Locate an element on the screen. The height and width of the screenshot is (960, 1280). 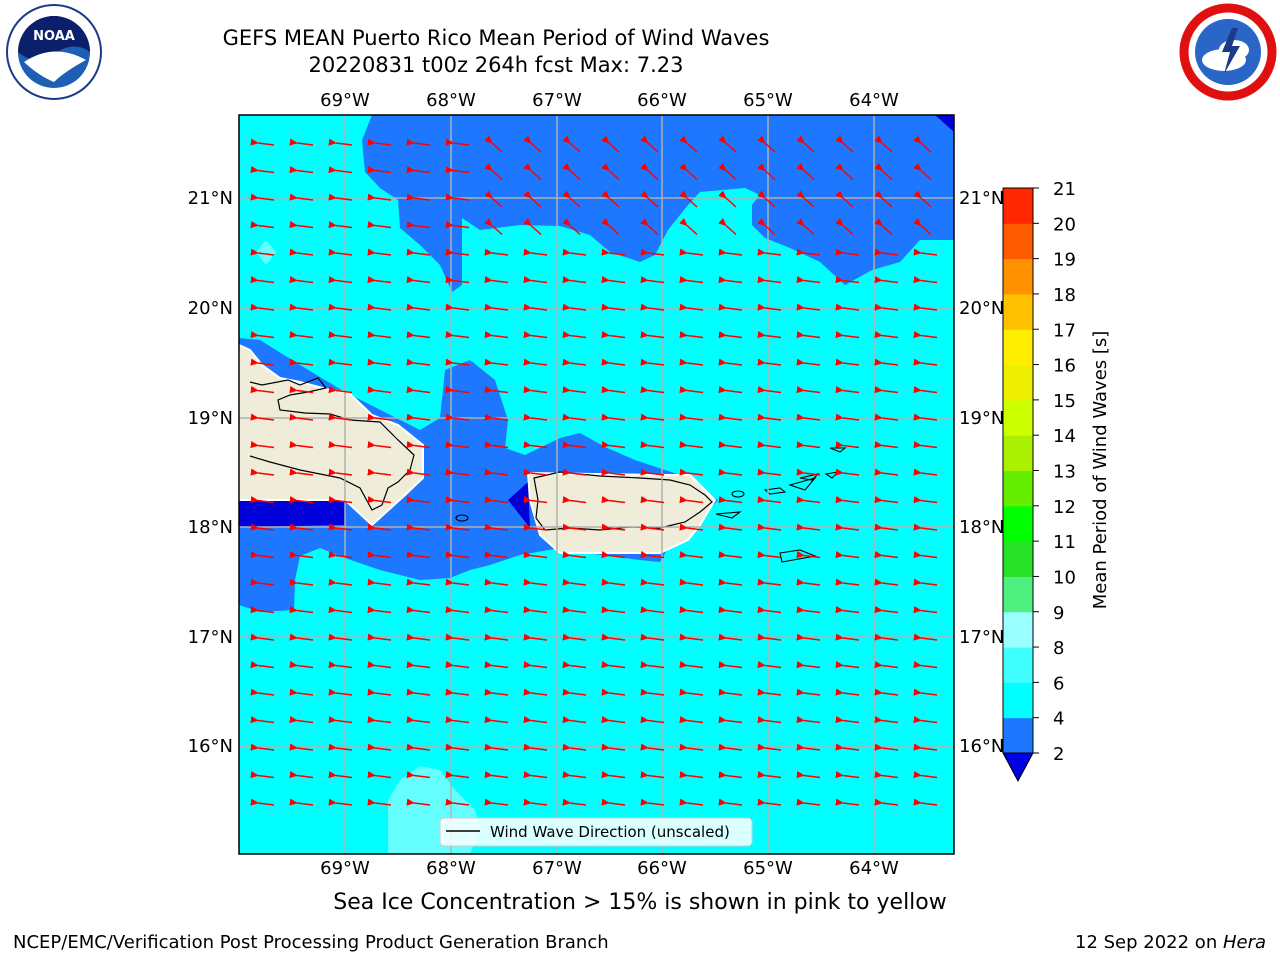
lat-labels-right: 21°N 20°N 19°N 18°N 17°N 16°N is located at coordinates (981, 472).